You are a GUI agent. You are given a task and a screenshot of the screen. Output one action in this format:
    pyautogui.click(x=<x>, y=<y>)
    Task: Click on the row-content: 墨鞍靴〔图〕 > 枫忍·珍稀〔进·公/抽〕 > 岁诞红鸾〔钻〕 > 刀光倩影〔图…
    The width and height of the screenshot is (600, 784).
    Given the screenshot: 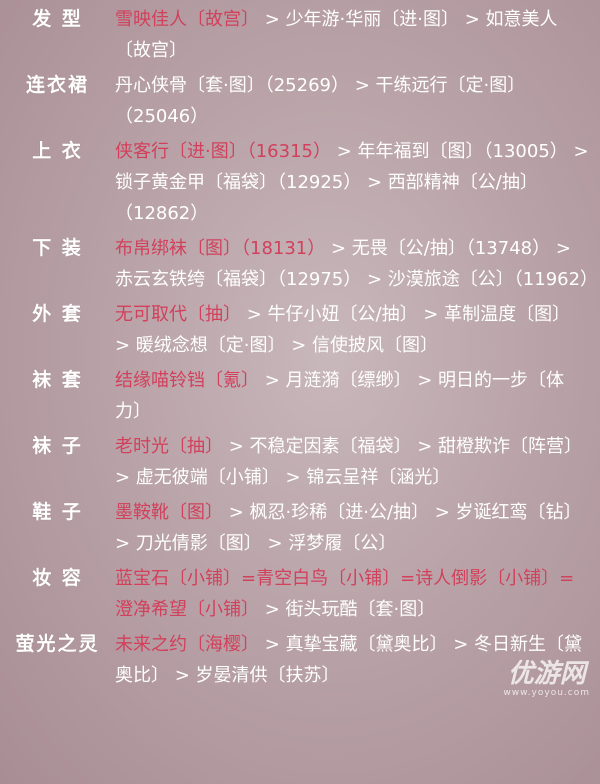 What is the action you would take?
    pyautogui.click(x=352, y=528)
    